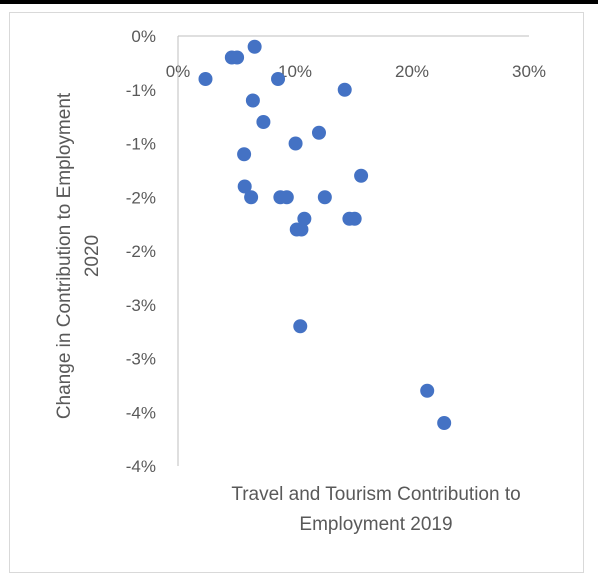 This screenshot has width=598, height=585. I want to click on x-tick-labels: 0% 10% 20% 30%, so click(356, 71).